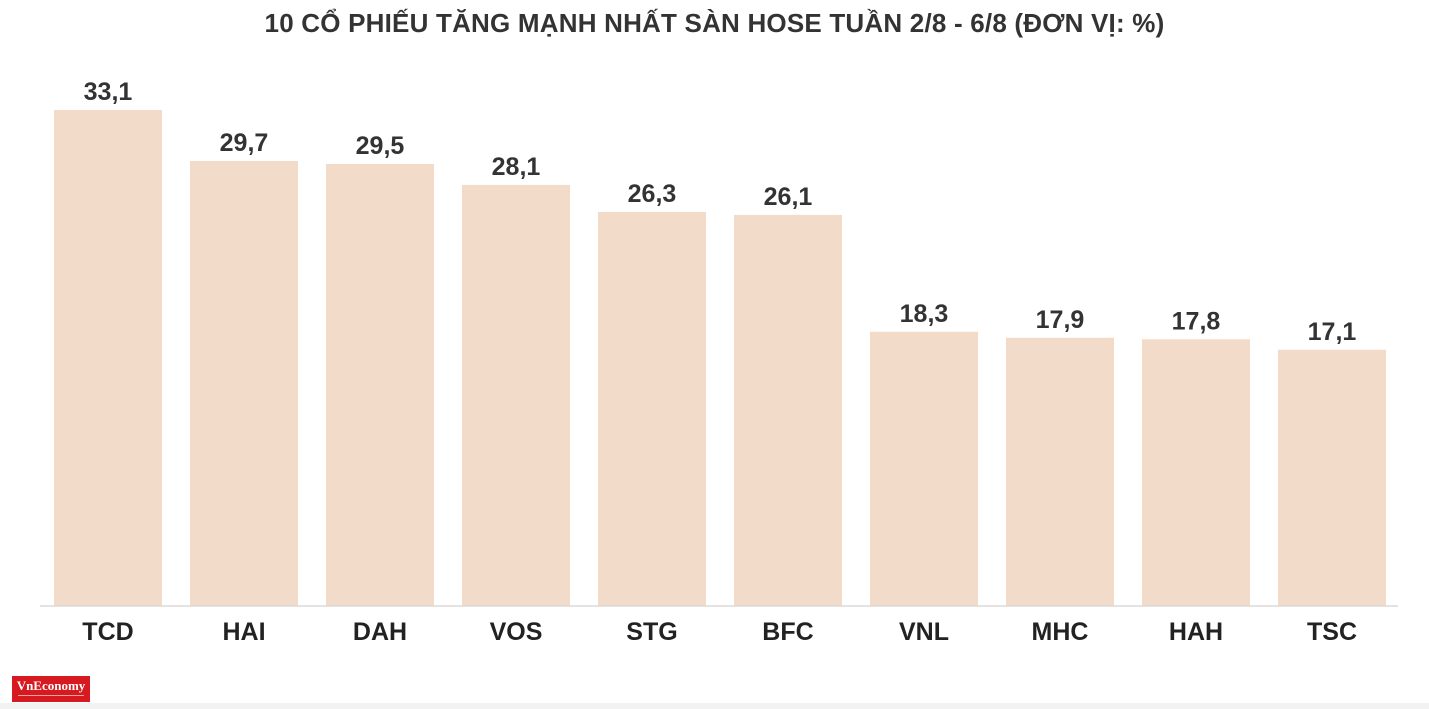 The width and height of the screenshot is (1429, 709). I want to click on bar-hai, so click(244, 383).